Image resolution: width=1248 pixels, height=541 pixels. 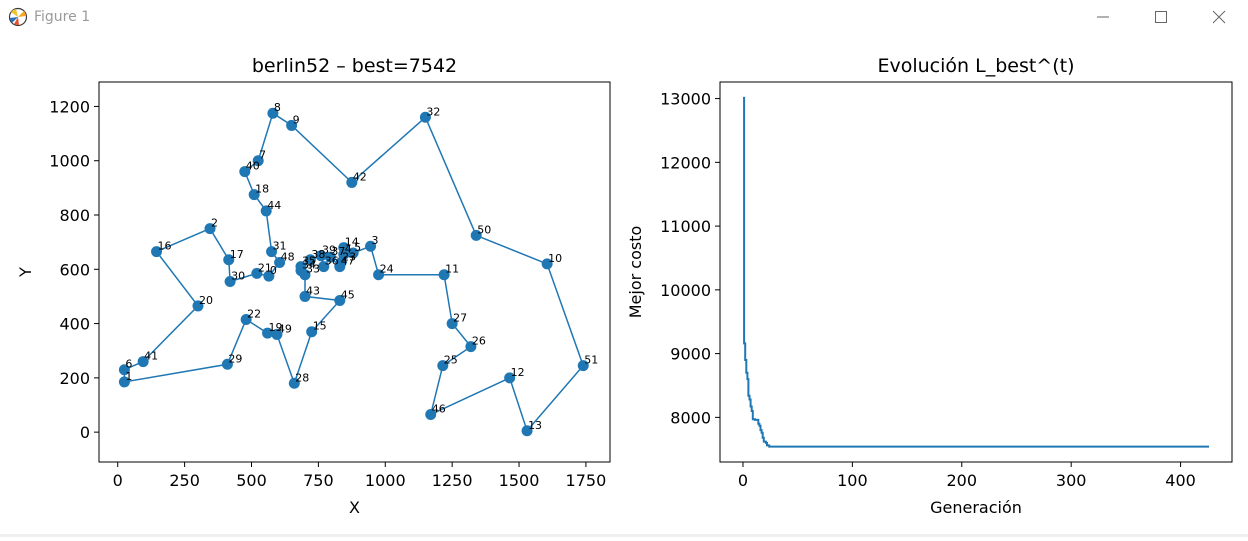 I want to click on city-label: 10, so click(x=555, y=258).